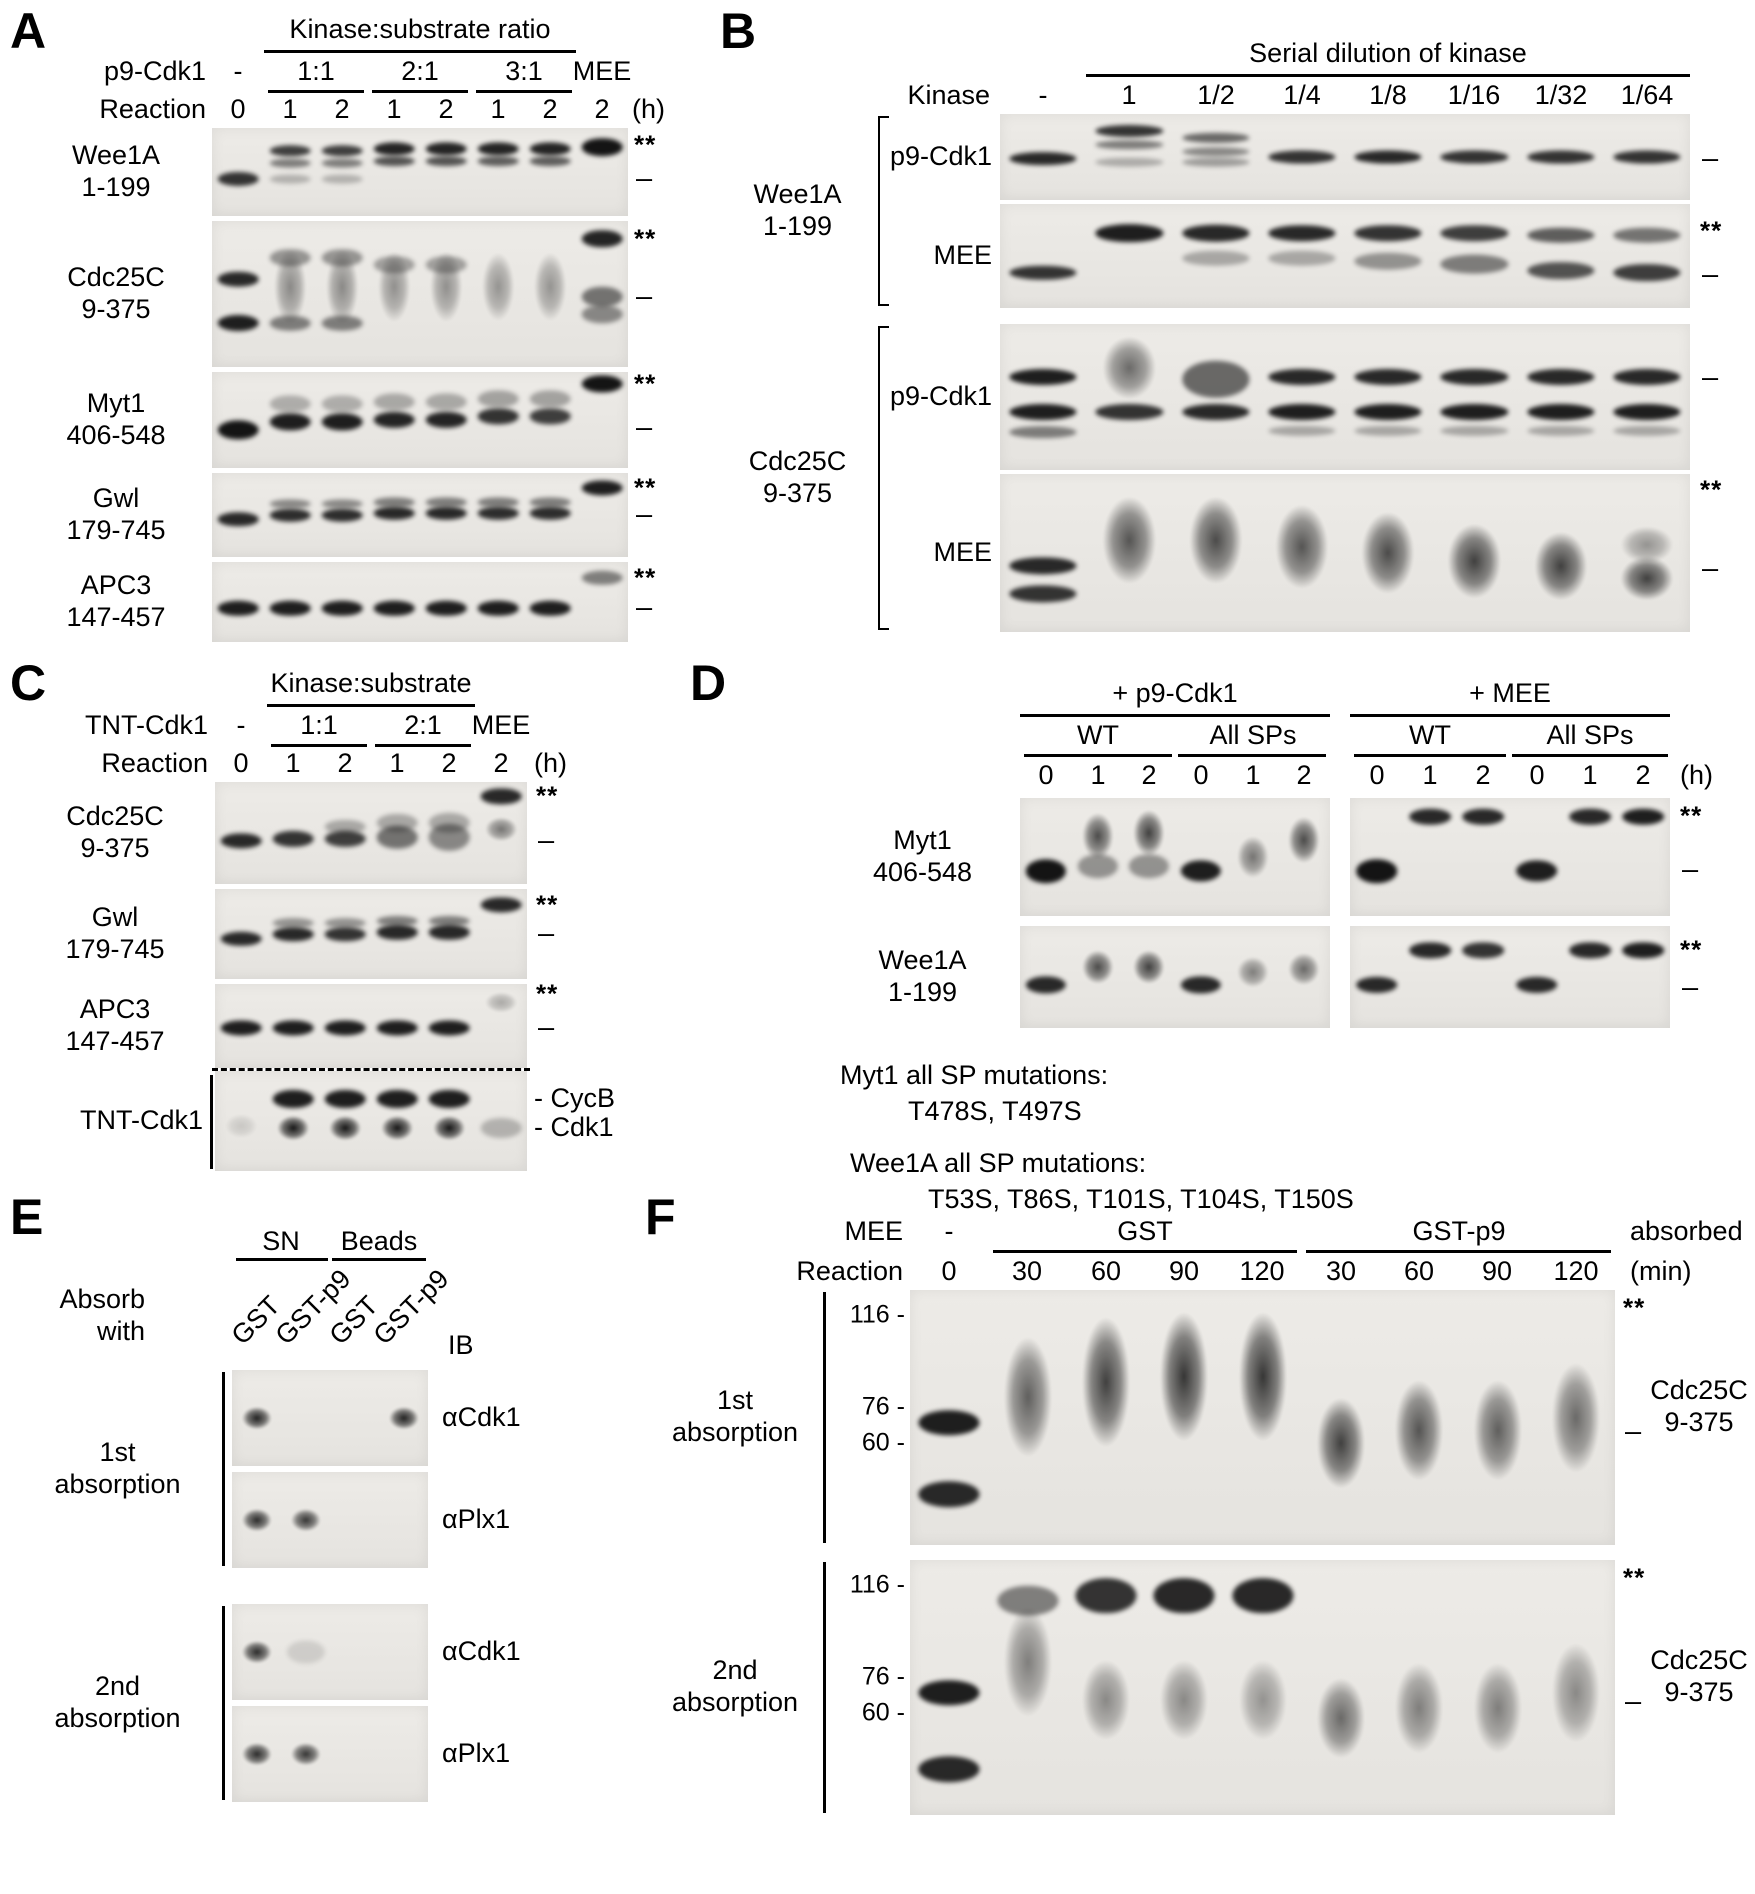  Describe the element at coordinates (1419, 1271) in the screenshot. I see `lane-time: 60` at that location.